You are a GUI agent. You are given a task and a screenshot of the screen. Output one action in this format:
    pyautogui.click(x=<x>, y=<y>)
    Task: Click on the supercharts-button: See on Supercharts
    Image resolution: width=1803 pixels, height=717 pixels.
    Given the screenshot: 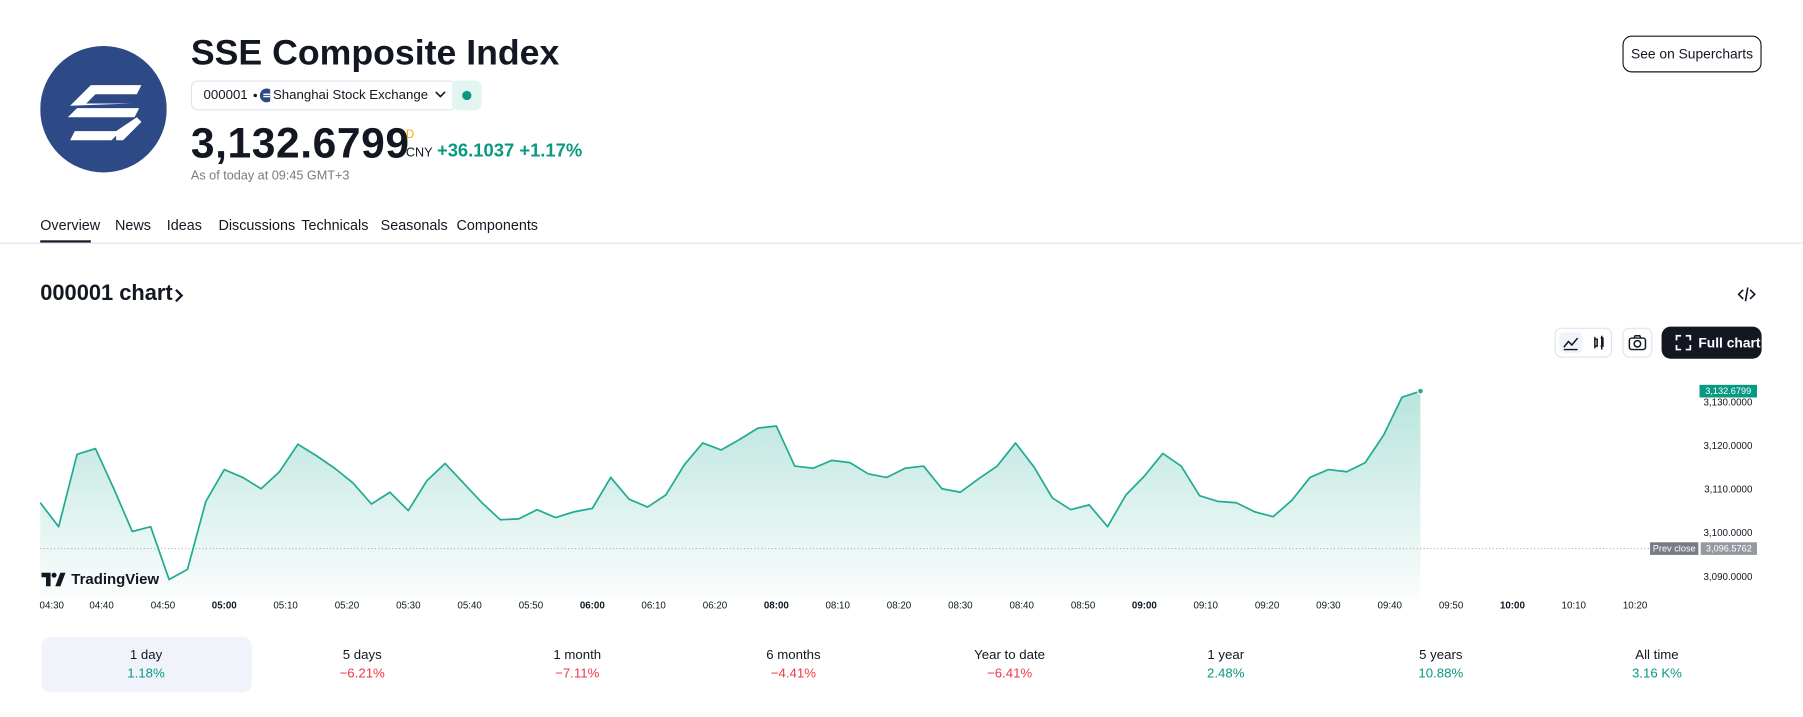 What is the action you would take?
    pyautogui.click(x=1692, y=54)
    